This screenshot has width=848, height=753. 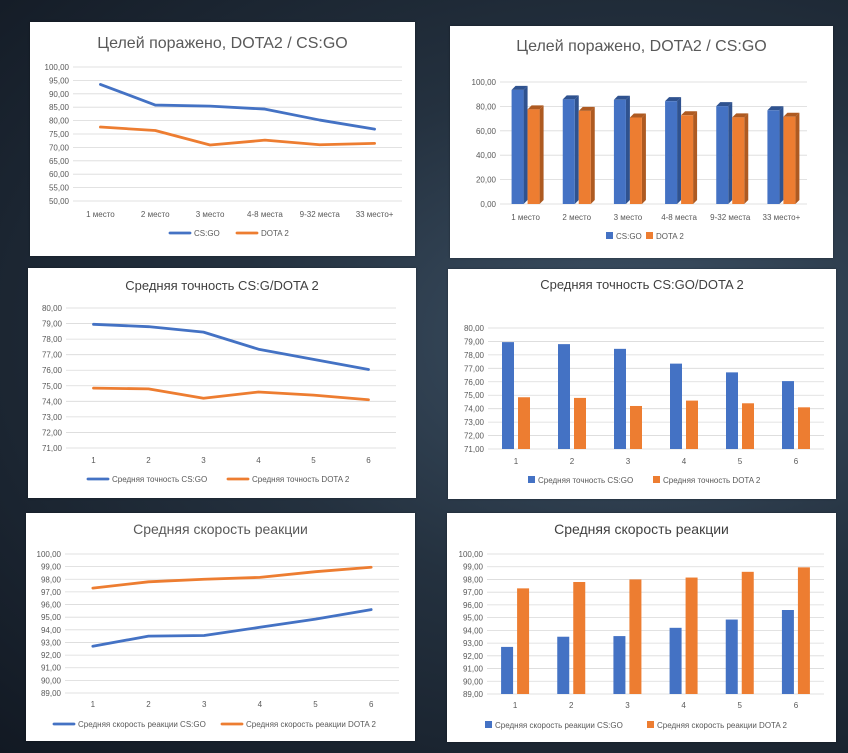 I want to click on y-tick-label: 97,00, so click(x=473, y=592).